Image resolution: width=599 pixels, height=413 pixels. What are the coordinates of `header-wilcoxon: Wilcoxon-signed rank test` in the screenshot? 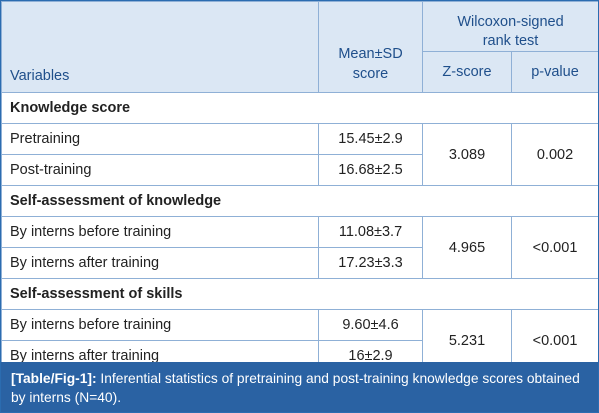 It's located at (509, 26).